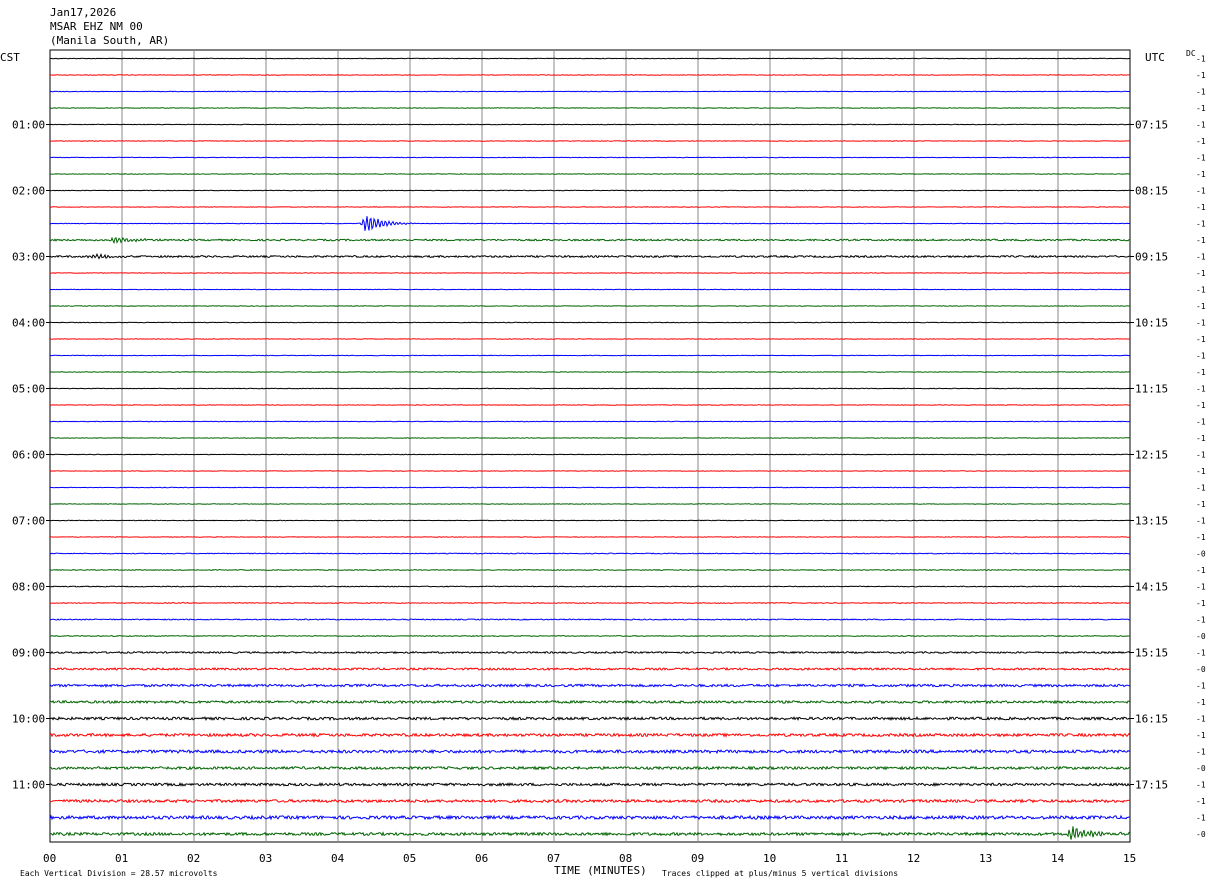 The height and width of the screenshot is (886, 1210). What do you see at coordinates (193, 858) in the screenshot?
I see `x-tick-label: 02` at bounding box center [193, 858].